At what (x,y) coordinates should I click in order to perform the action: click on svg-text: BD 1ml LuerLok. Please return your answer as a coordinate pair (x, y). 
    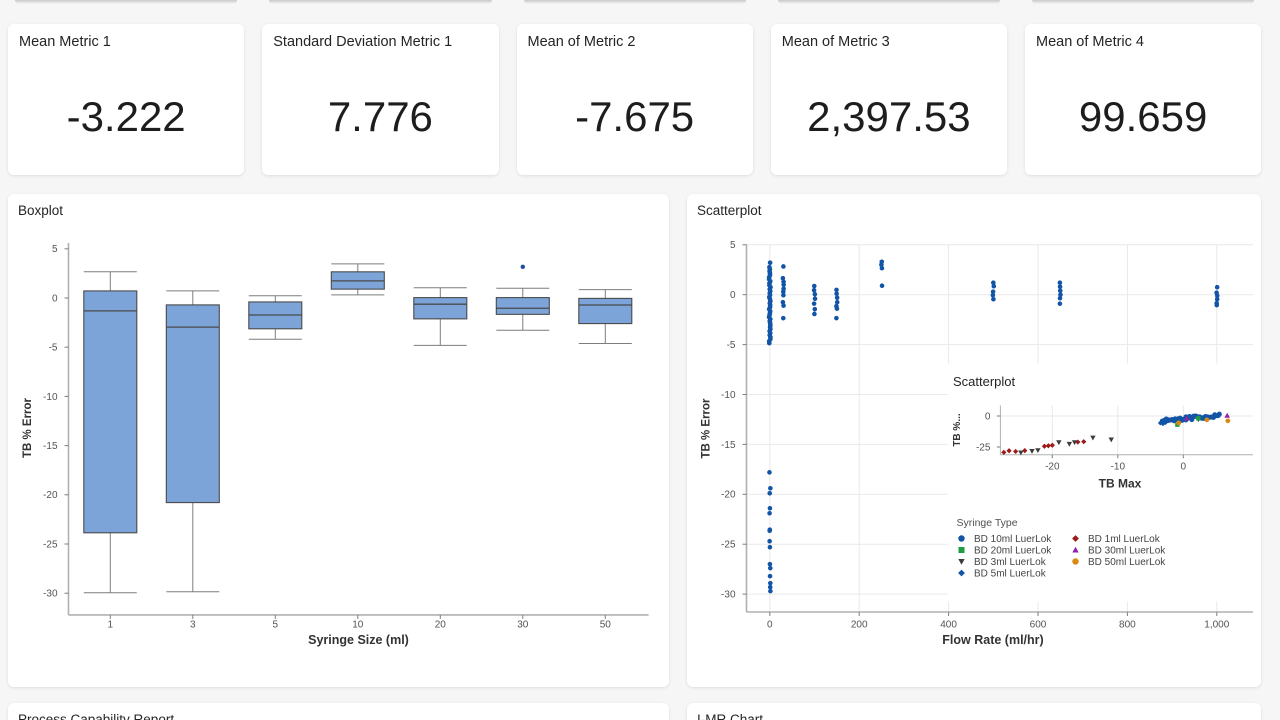
    Looking at the image, I should click on (1124, 539).